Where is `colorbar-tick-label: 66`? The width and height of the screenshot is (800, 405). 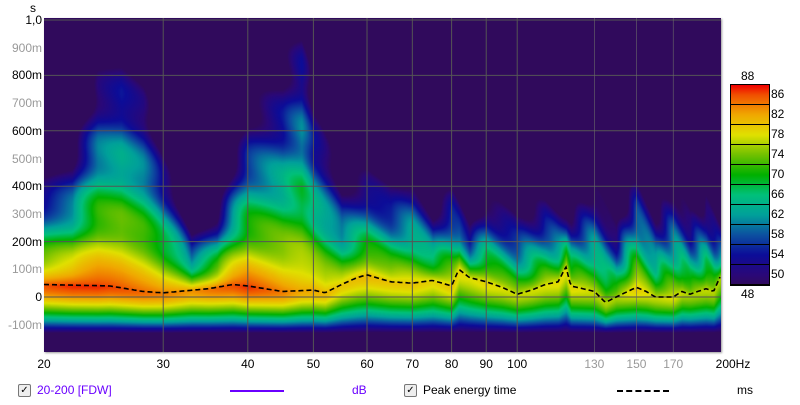
colorbar-tick-label: 66 is located at coordinates (778, 194).